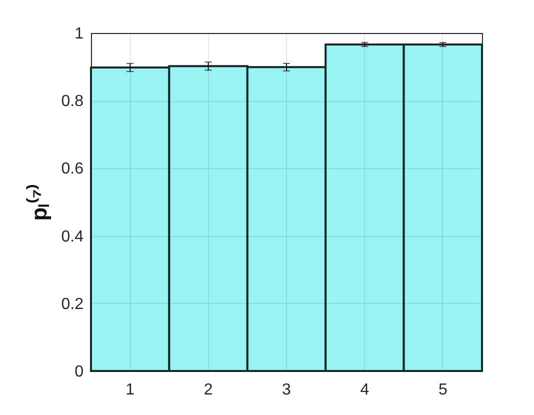 The height and width of the screenshot is (415, 534). I want to click on y-tick-label: 0.6, so click(72, 169).